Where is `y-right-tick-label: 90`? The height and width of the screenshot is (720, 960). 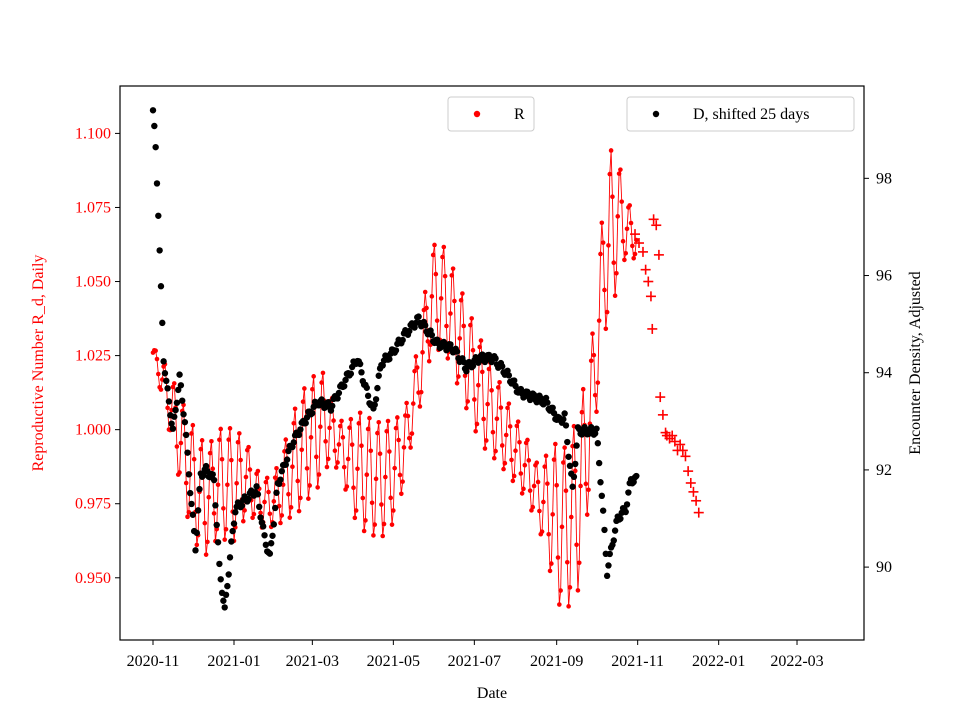
y-right-tick-label: 90 is located at coordinates (884, 567).